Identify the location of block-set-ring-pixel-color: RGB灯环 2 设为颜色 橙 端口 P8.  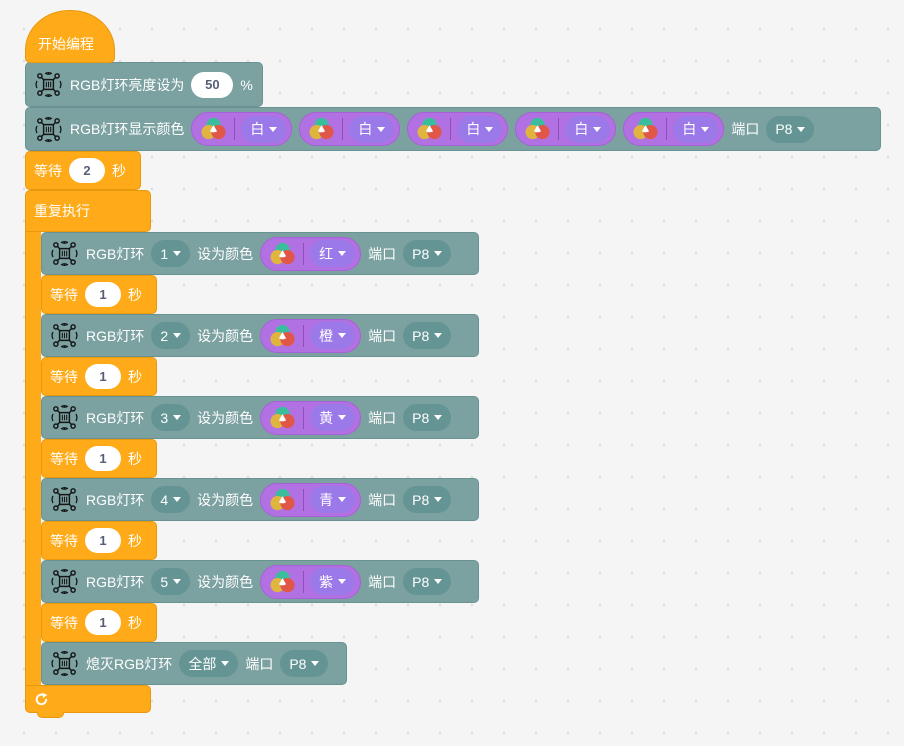
(260, 335).